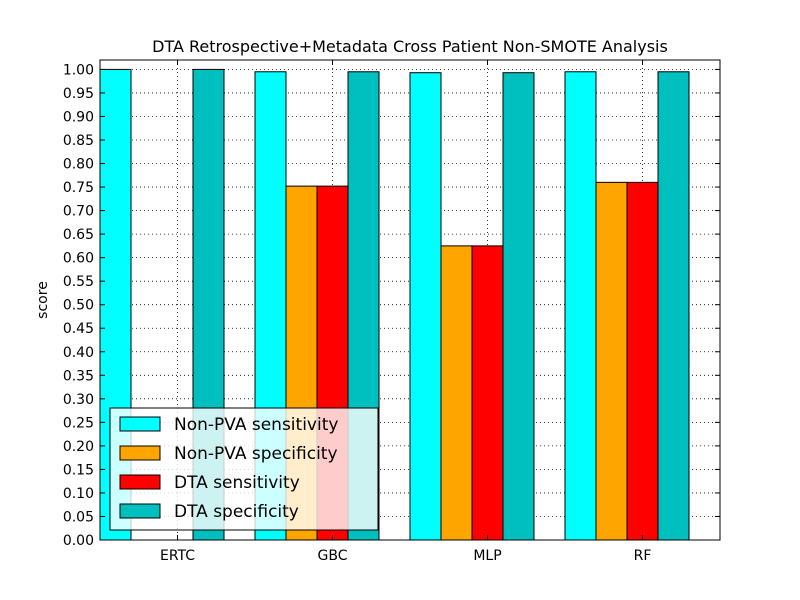 This screenshot has width=800, height=600. Describe the element at coordinates (611, 361) in the screenshot. I see `bar-rf-non-pva-specificity` at that location.